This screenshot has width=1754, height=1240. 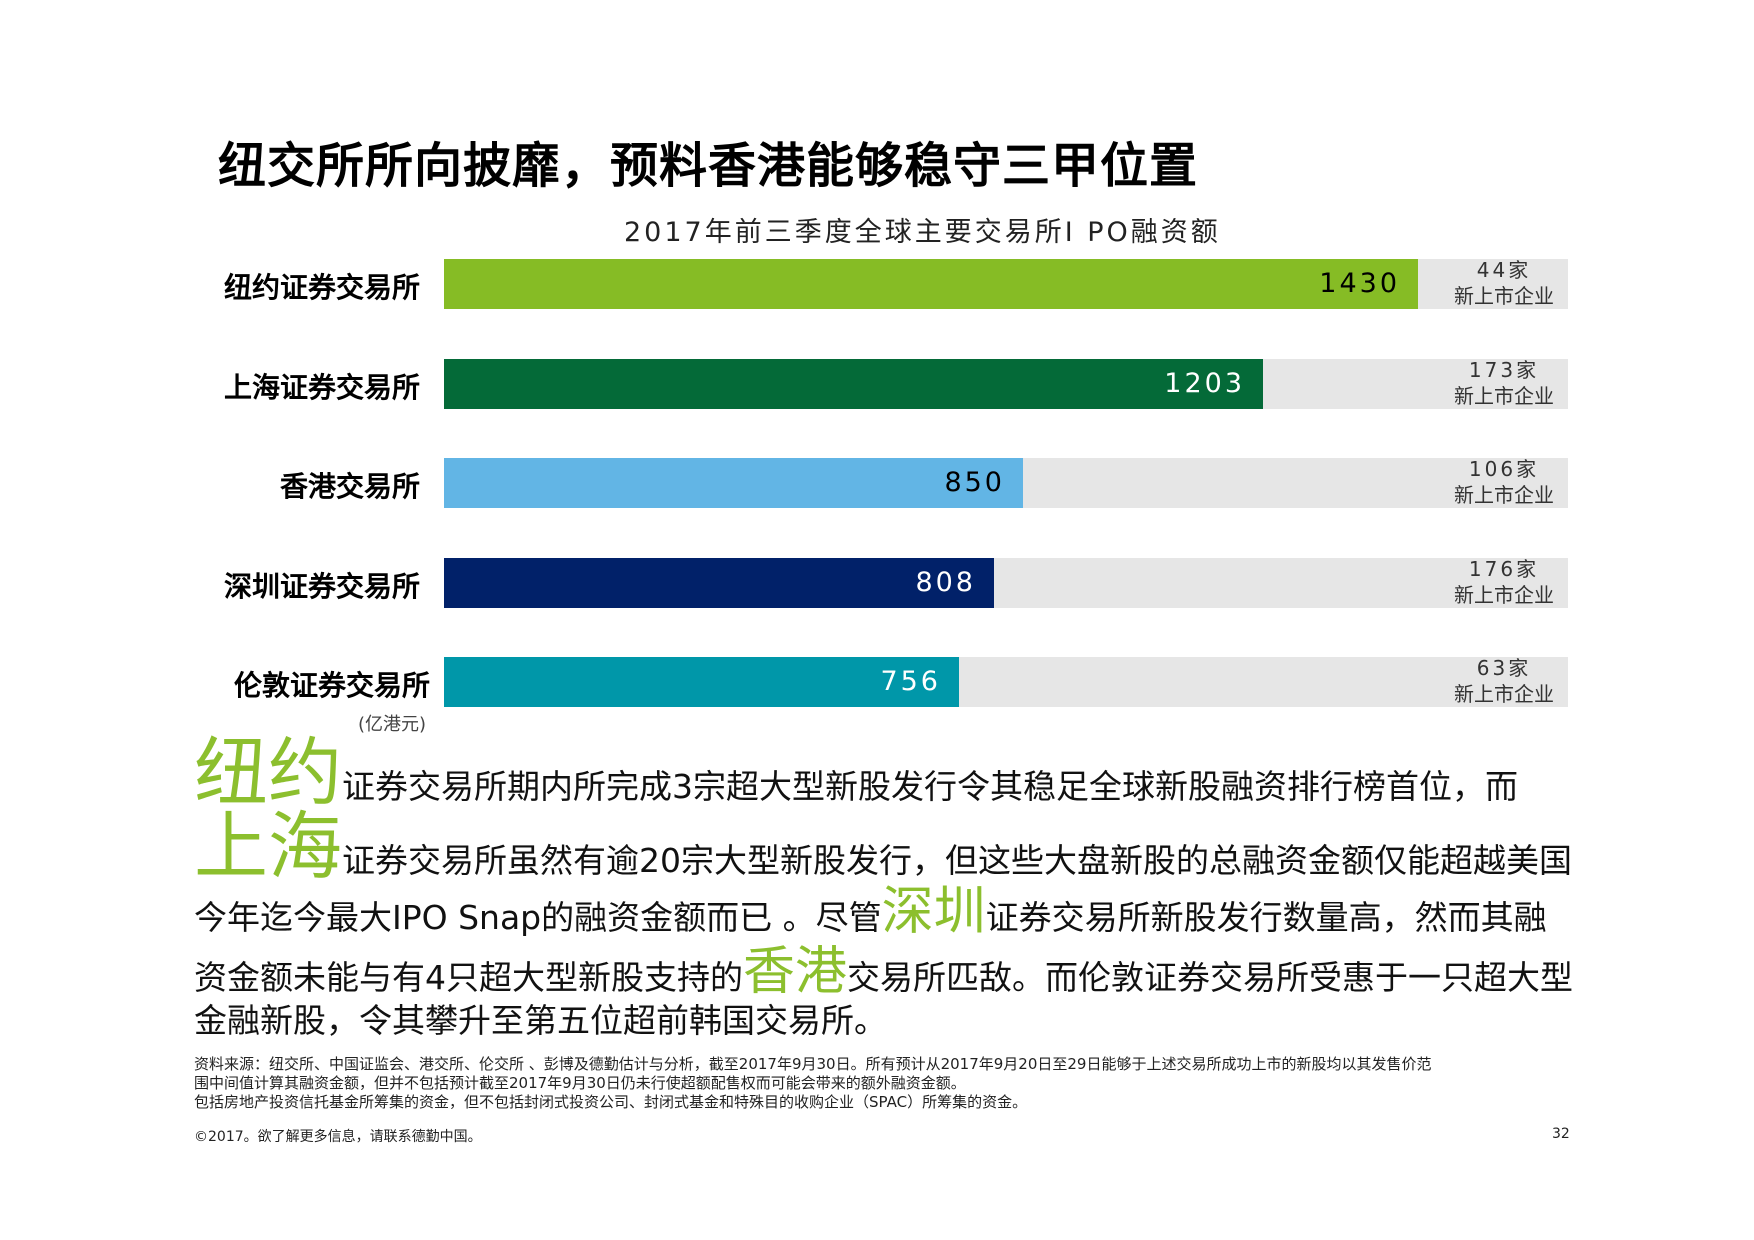 What do you see at coordinates (1006, 582) in the screenshot?
I see `bar-track: 808` at bounding box center [1006, 582].